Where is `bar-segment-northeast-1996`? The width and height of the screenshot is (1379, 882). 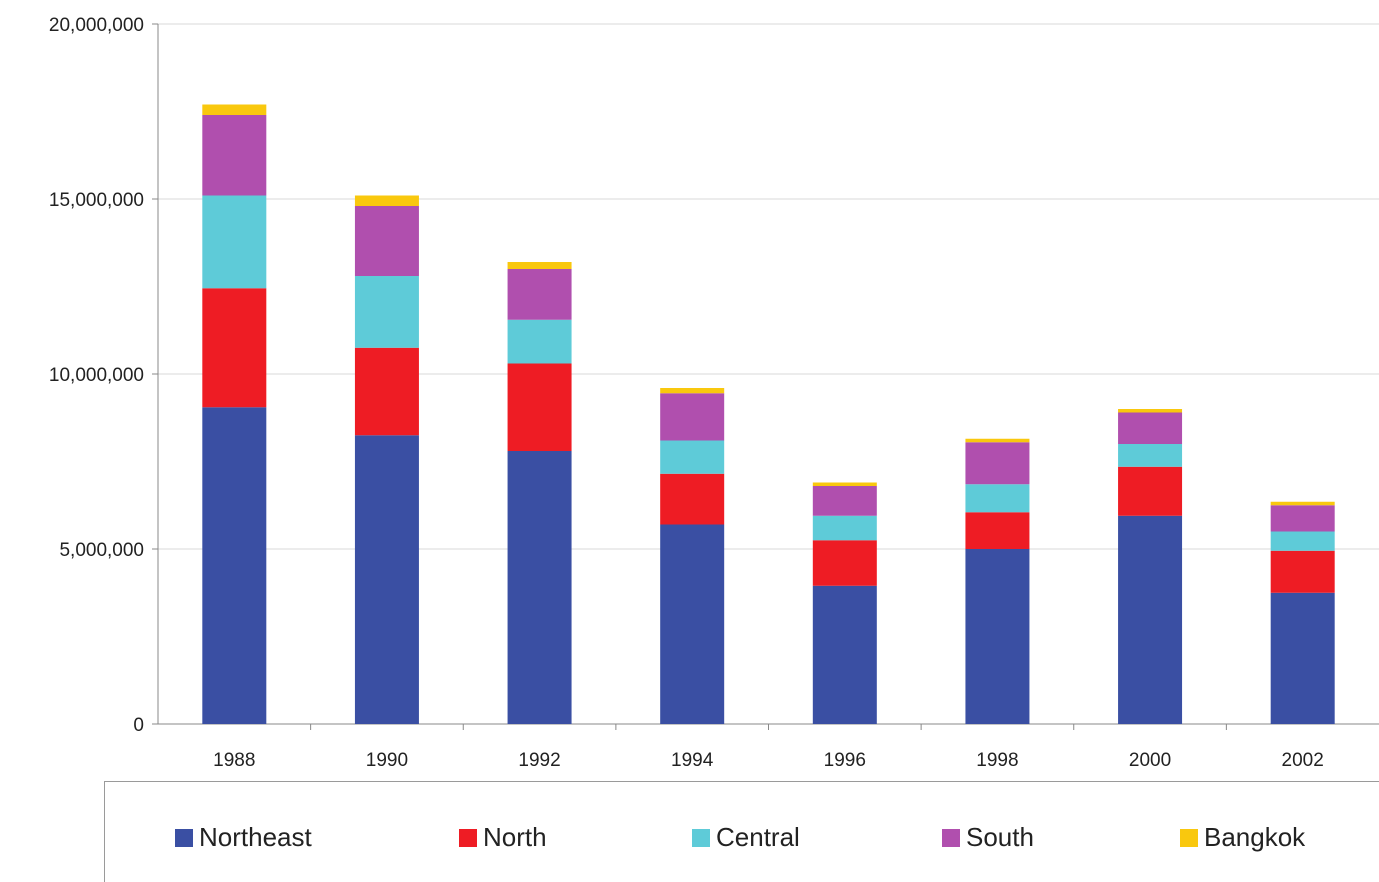
bar-segment-northeast-1996 is located at coordinates (844, 654).